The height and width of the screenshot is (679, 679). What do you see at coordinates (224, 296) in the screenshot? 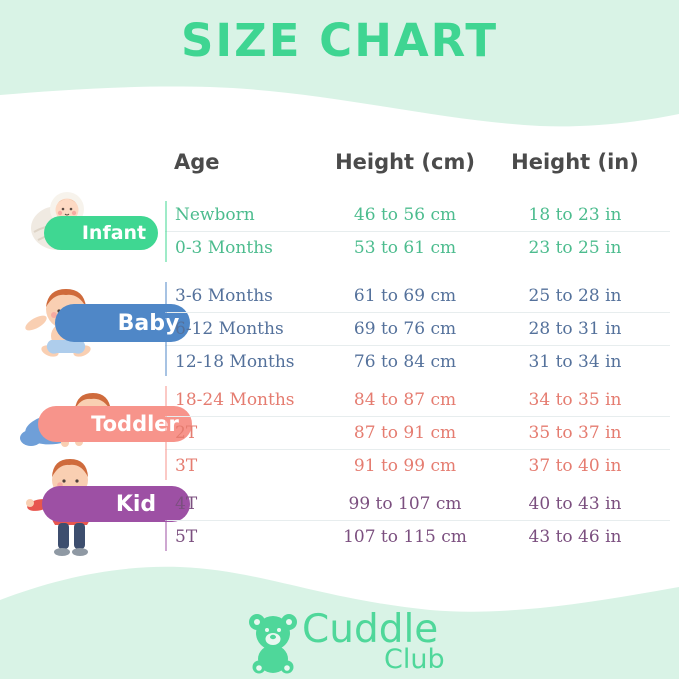
I see `cell-age: 3-6 Months` at bounding box center [224, 296].